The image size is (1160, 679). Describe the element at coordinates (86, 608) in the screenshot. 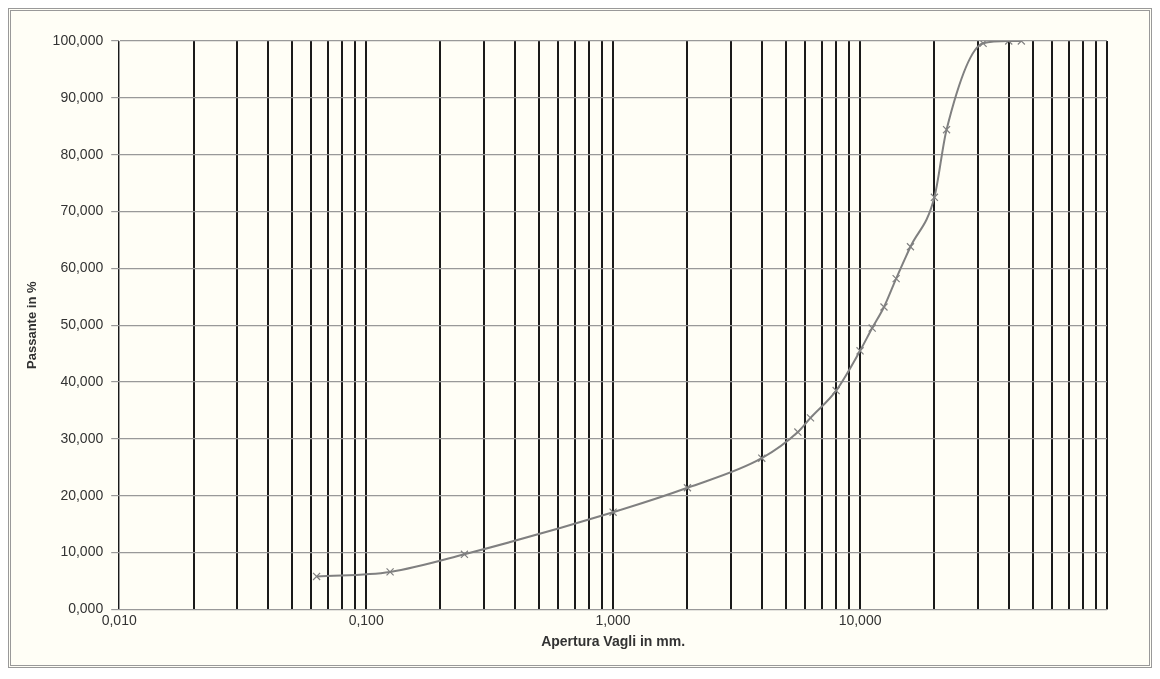

I see `y-tick-label: 0,000` at that location.